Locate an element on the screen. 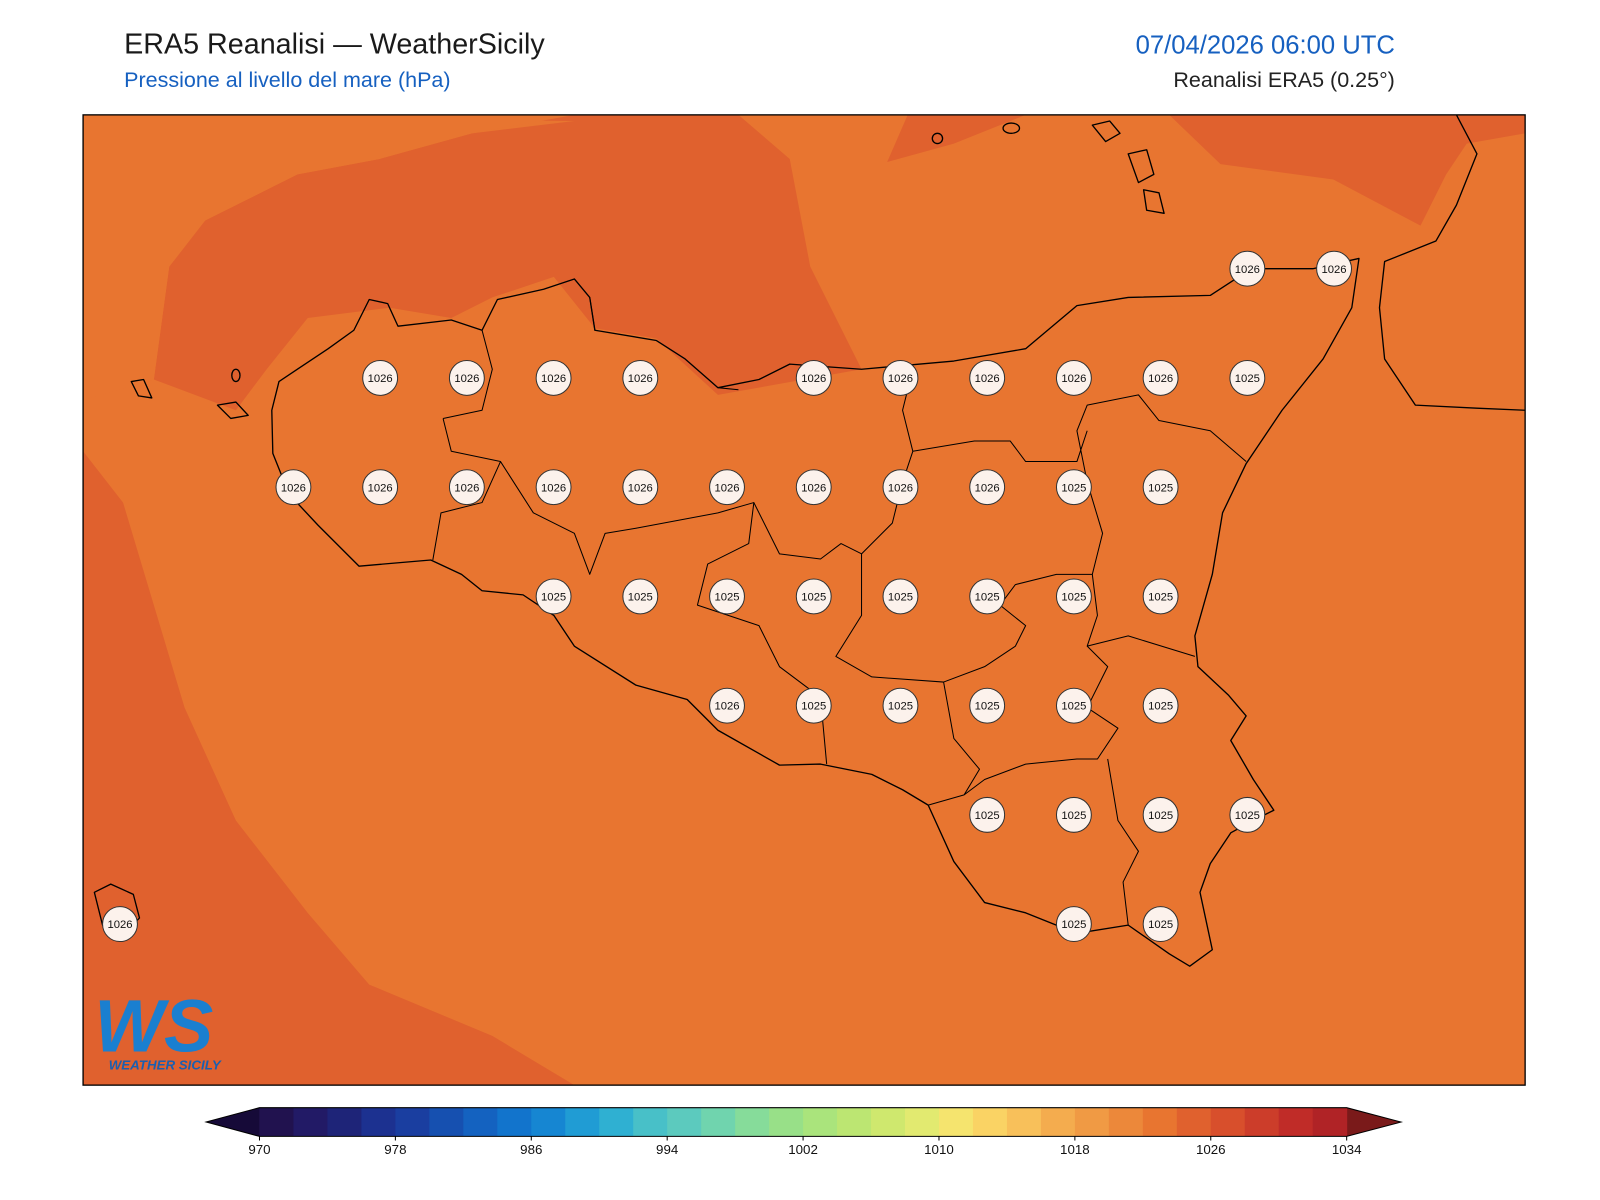 The height and width of the screenshot is (1200, 1600). colorbar: 970 978 986 994 1002 1010 1018 1026 1034 is located at coordinates (804, 1132).